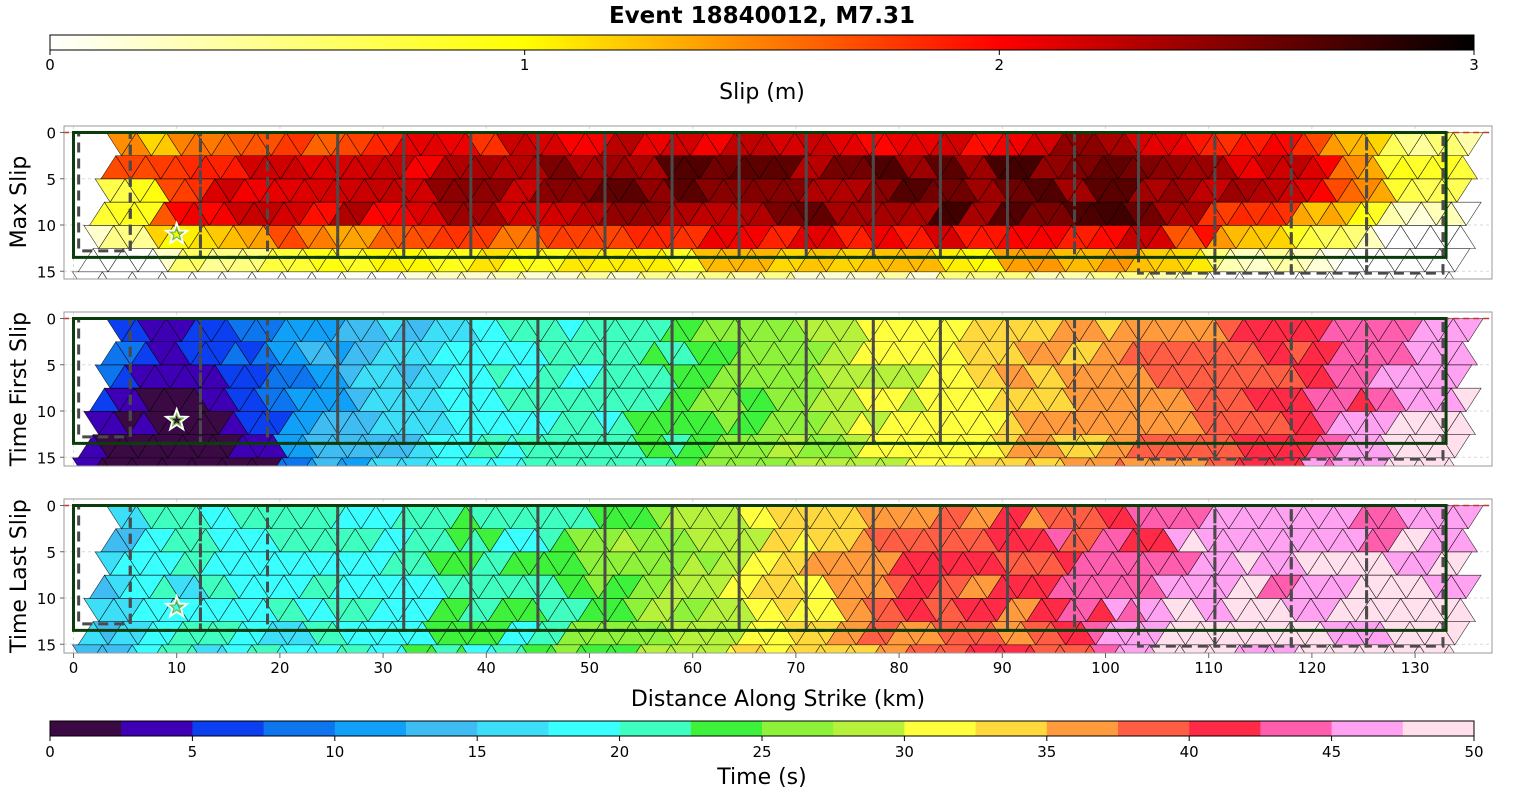 This screenshot has width=1525, height=800. What do you see at coordinates (19, 576) in the screenshot?
I see `time-last-slip-ylabel: Time Last Slip` at bounding box center [19, 576].